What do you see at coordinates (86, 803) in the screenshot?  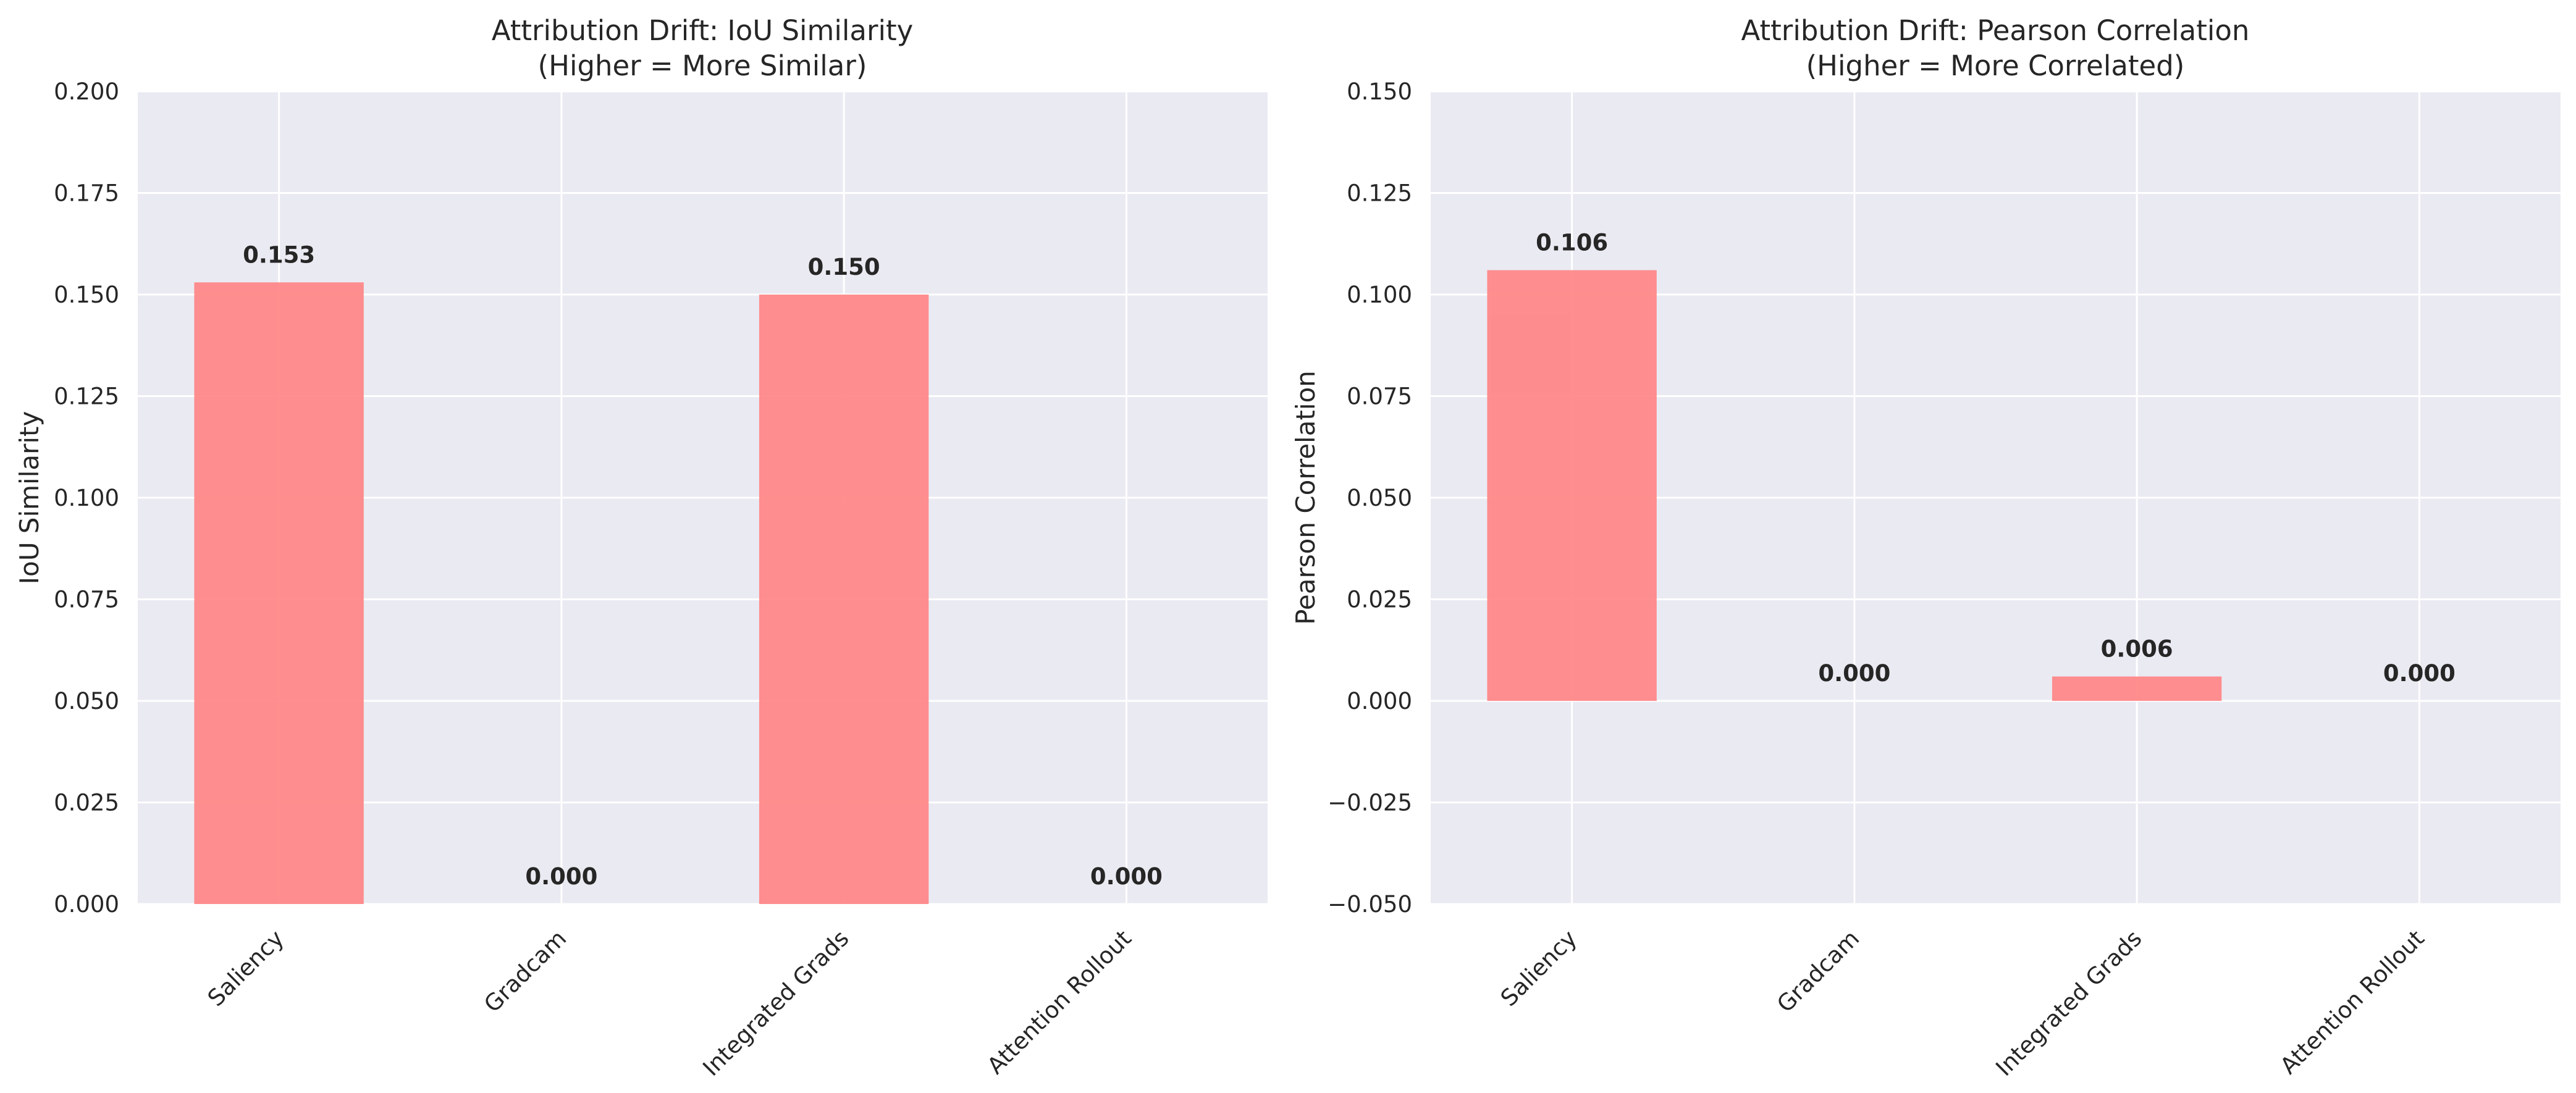 I see `iou-ytick-label: 0.025` at bounding box center [86, 803].